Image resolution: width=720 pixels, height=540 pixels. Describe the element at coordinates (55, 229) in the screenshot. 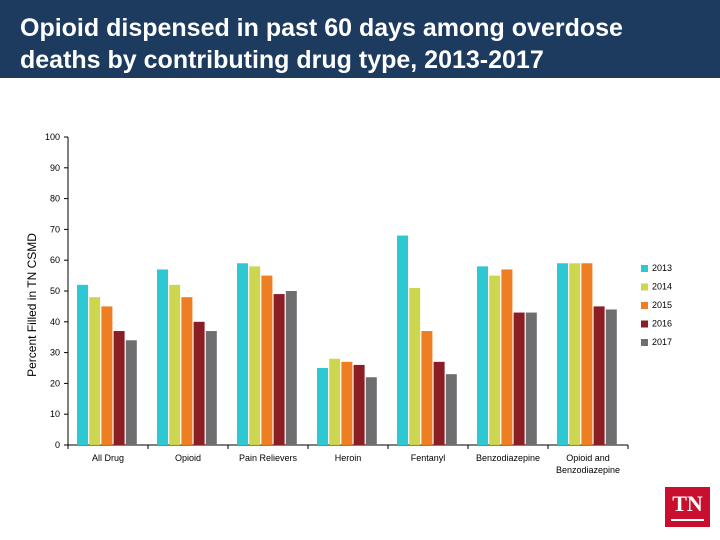

I see `y-tick-label: 70` at that location.